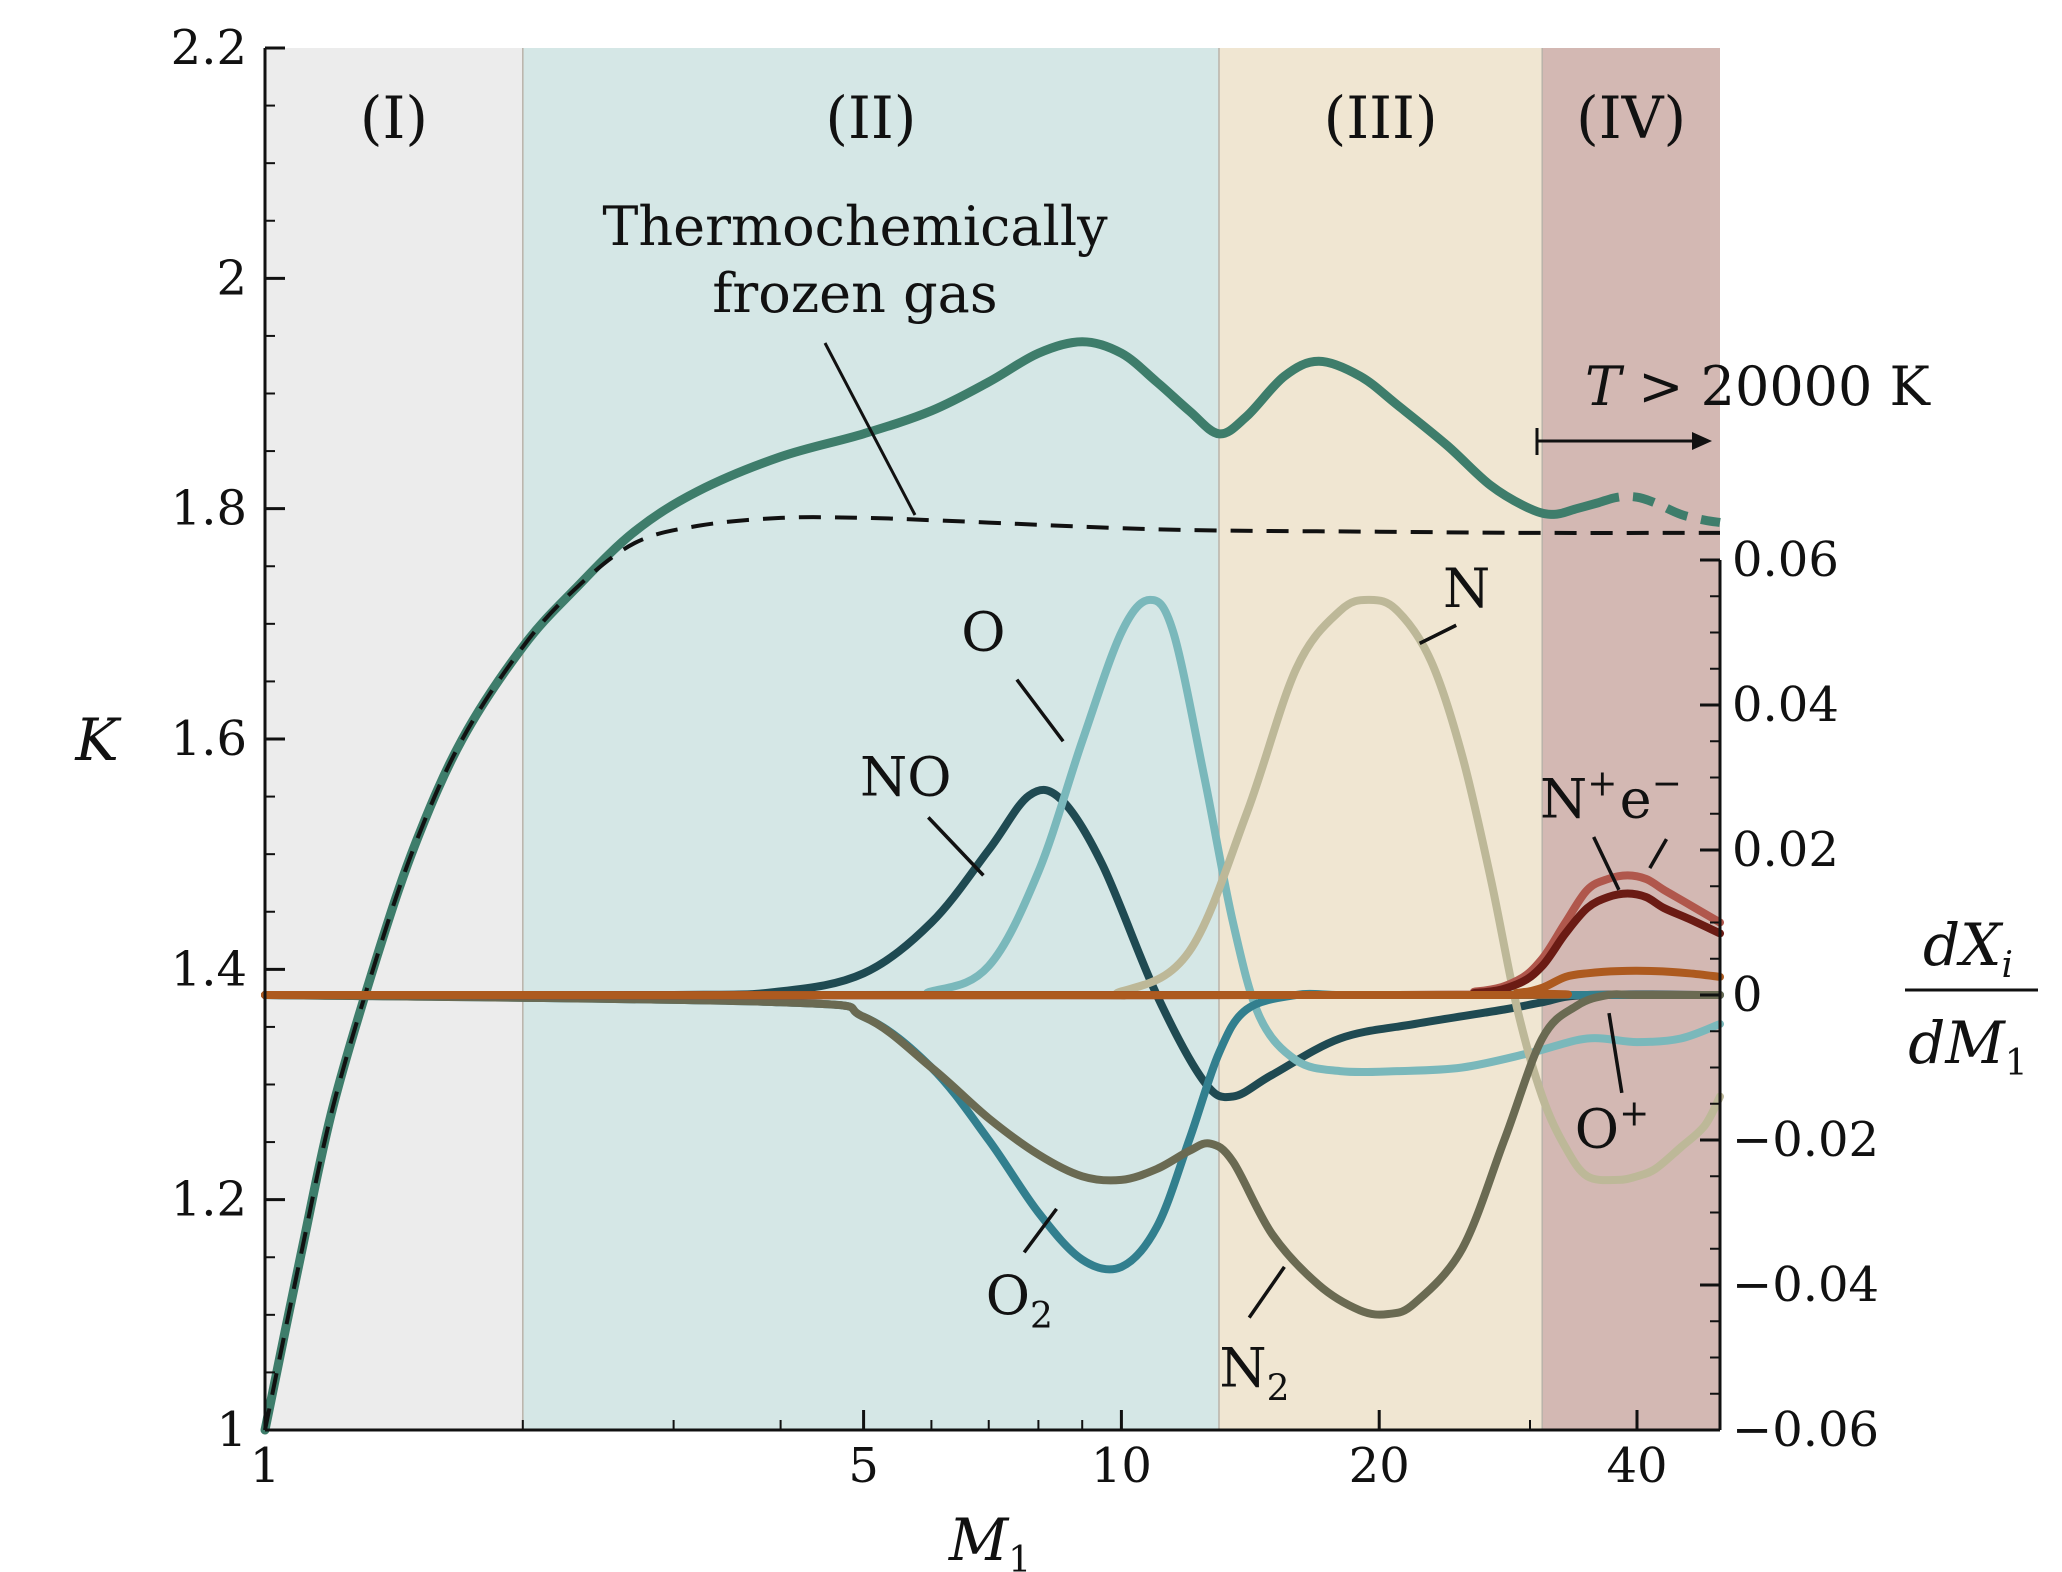  I want to click on x-tick-label: 1, so click(265, 1466).